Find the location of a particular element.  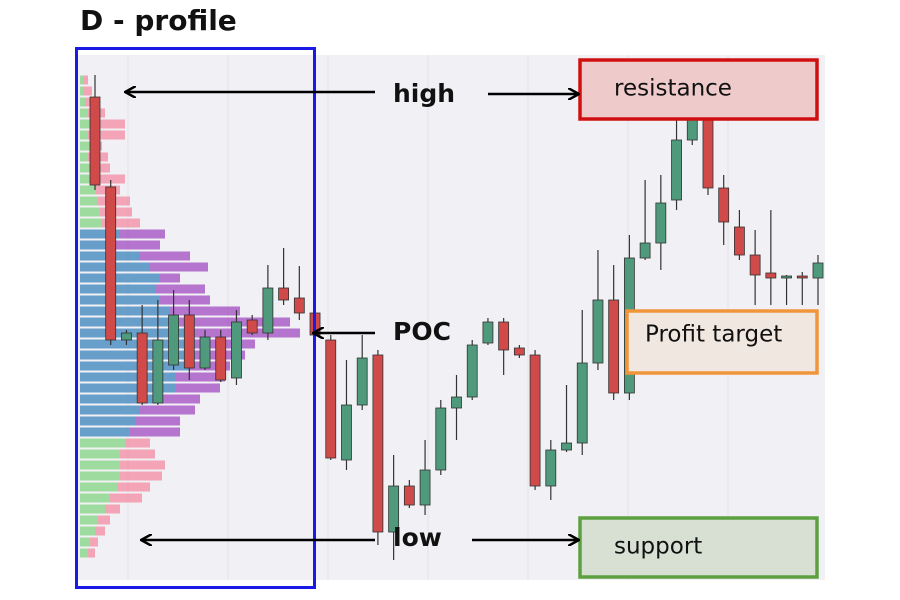

resistance-box is located at coordinates (698, 89).